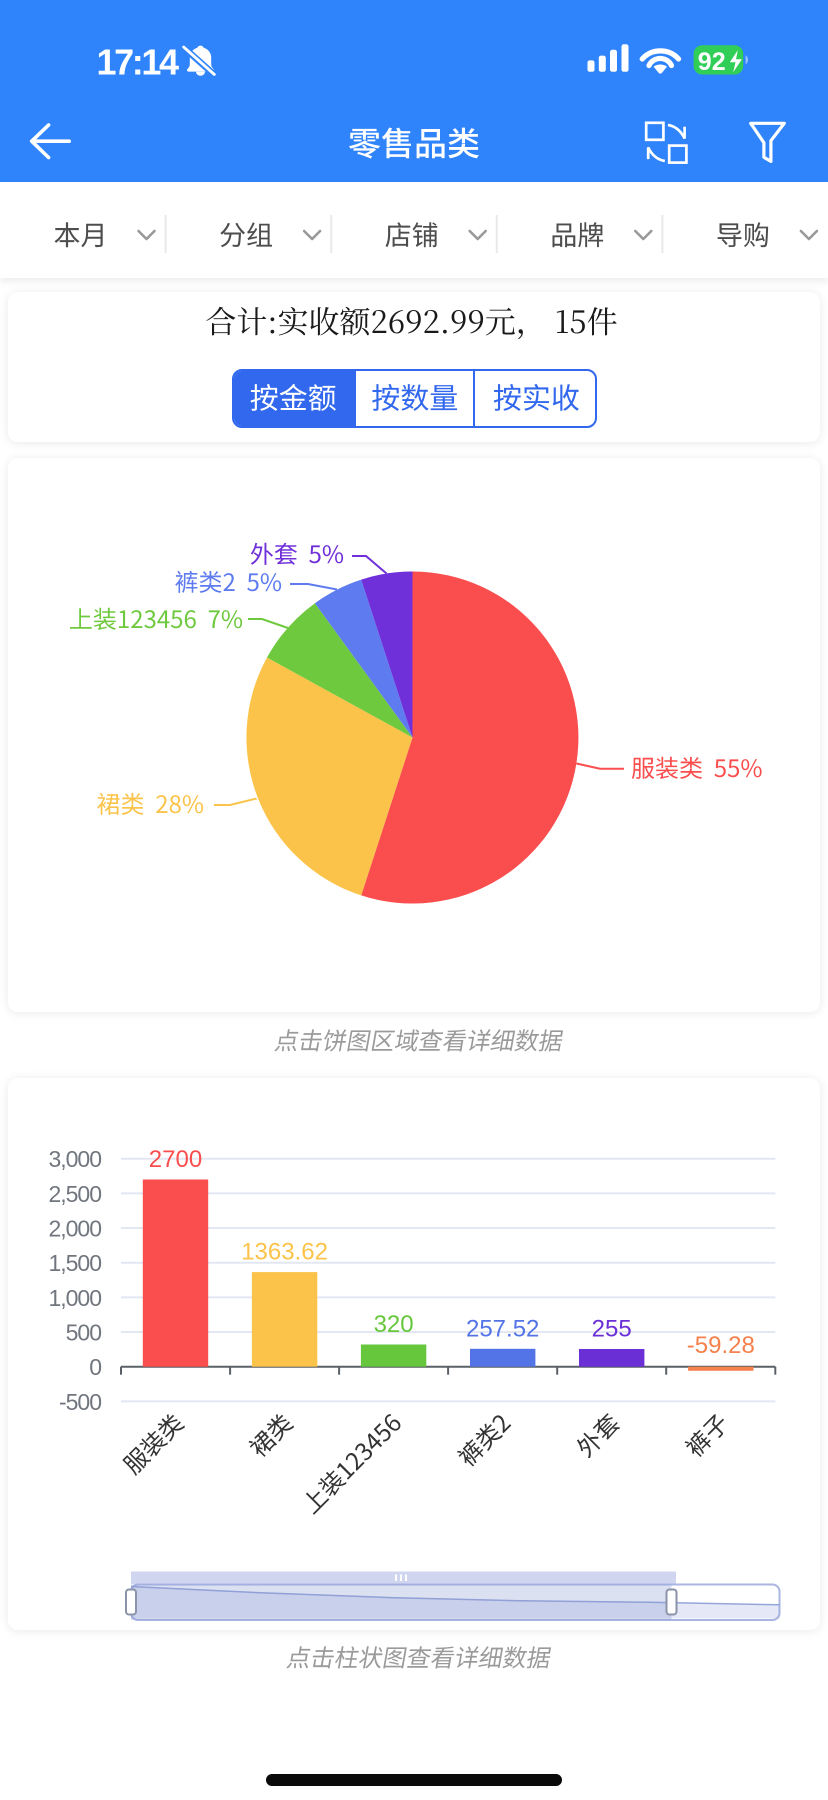 The image size is (828, 1800). Describe the element at coordinates (712, 62) in the screenshot. I see `svg-text: 92` at that location.